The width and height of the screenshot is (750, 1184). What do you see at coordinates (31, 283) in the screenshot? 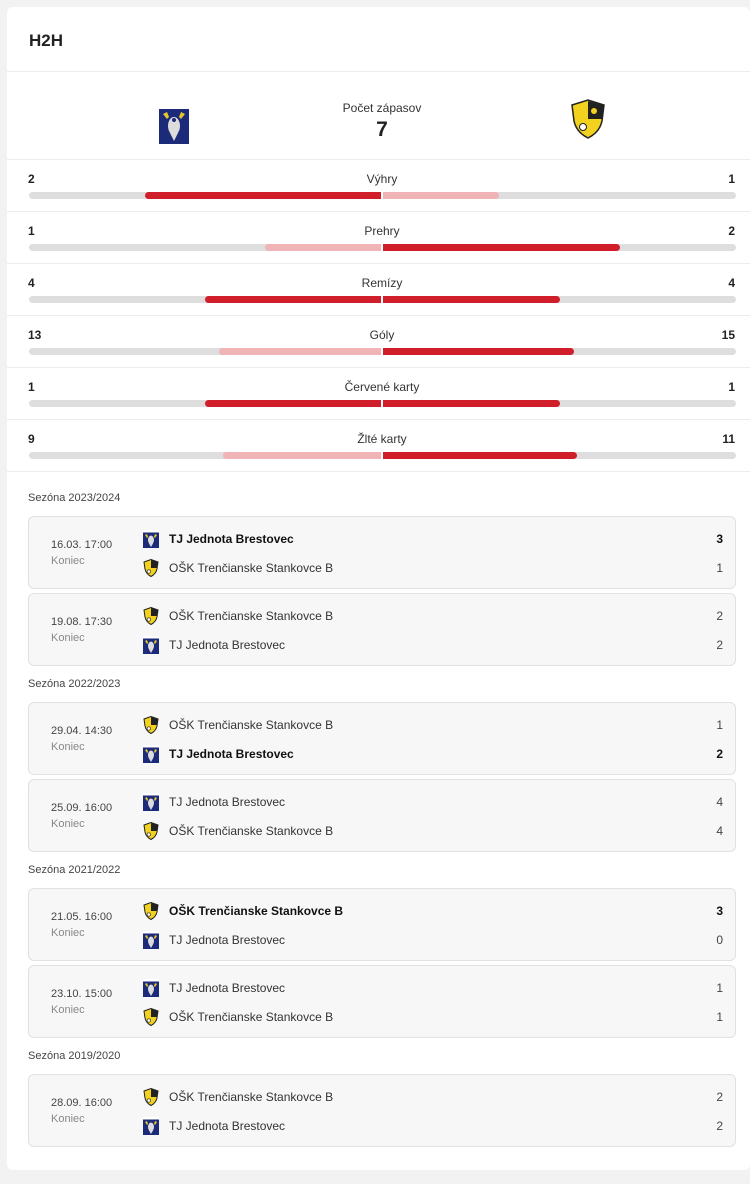
I see `stat-home-value: 4` at bounding box center [31, 283].